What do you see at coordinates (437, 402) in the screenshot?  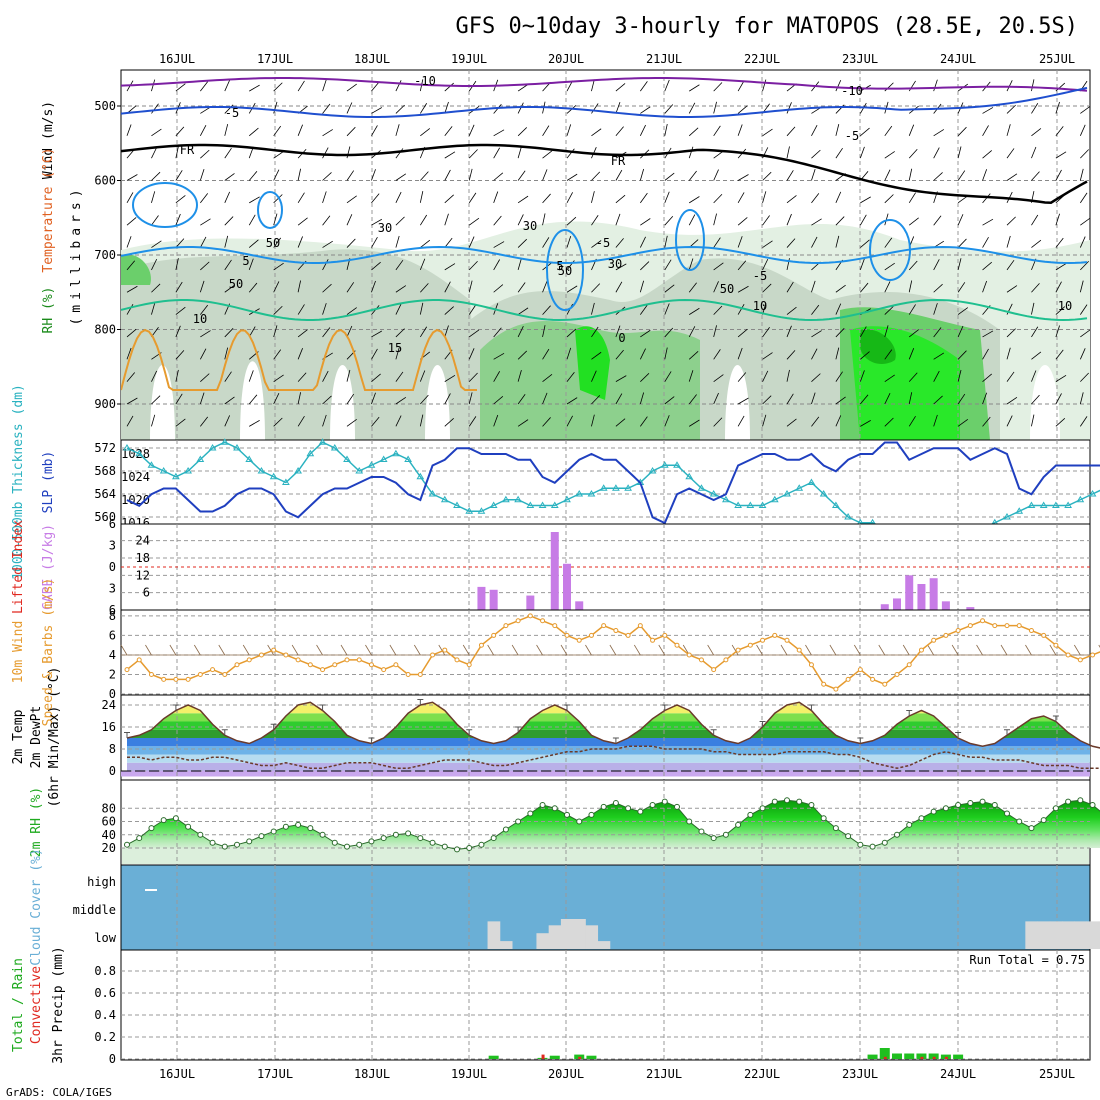 I see `dry-column` at bounding box center [437, 402].